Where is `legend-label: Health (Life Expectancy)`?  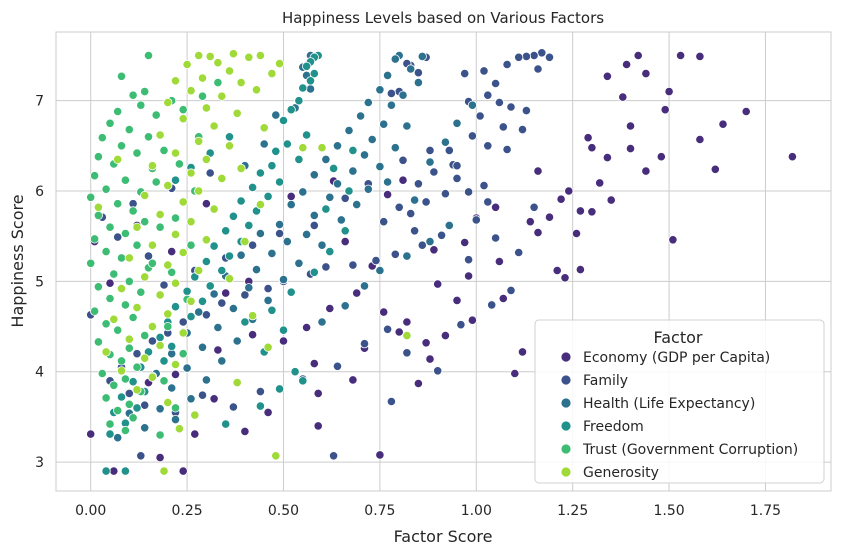
legend-label: Health (Life Expectancy) is located at coordinates (669, 404).